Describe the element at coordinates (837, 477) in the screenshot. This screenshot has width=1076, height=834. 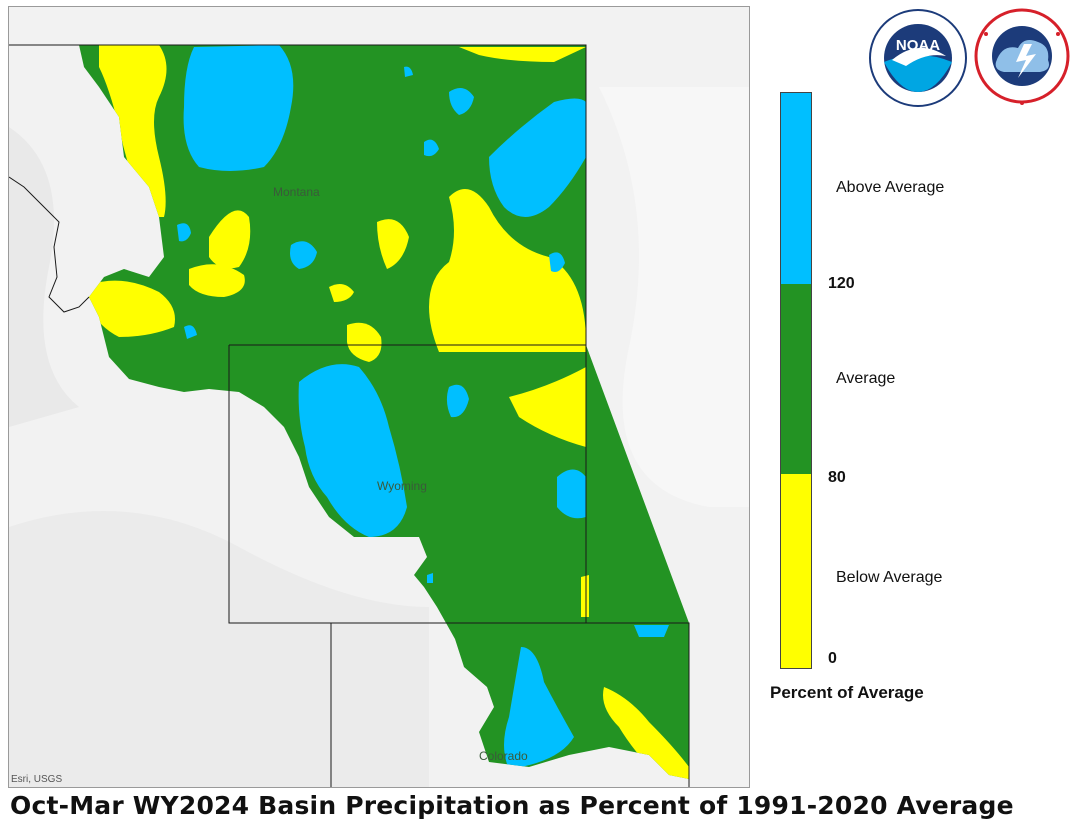
I see `legend-break-80: 80` at that location.